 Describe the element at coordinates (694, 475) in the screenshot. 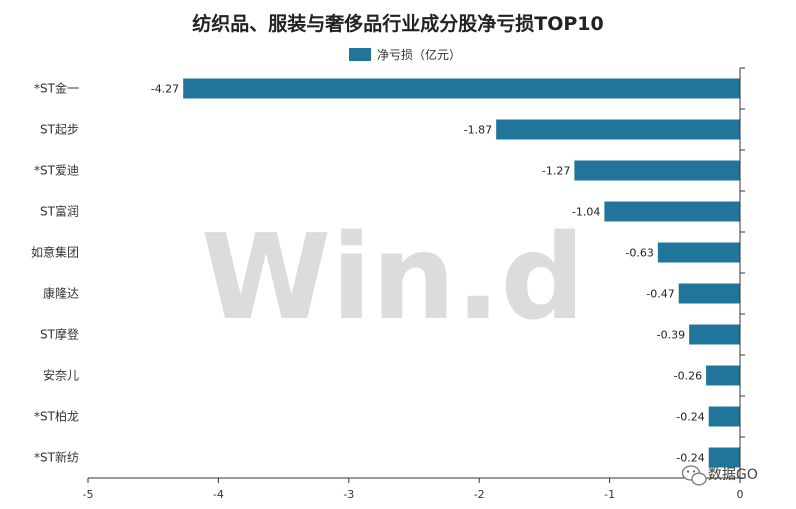

I see `wechat-icon` at that location.